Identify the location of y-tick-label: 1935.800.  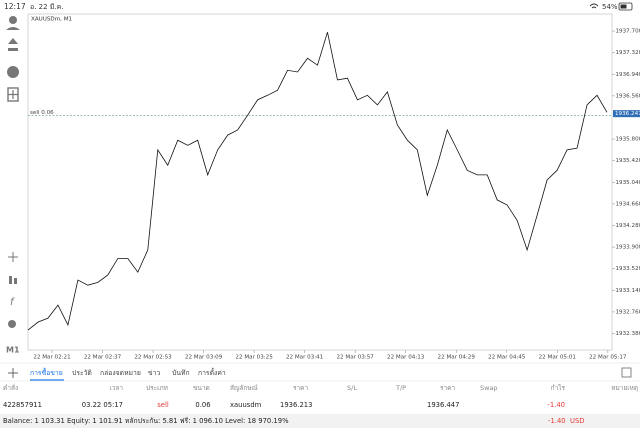
(628, 140).